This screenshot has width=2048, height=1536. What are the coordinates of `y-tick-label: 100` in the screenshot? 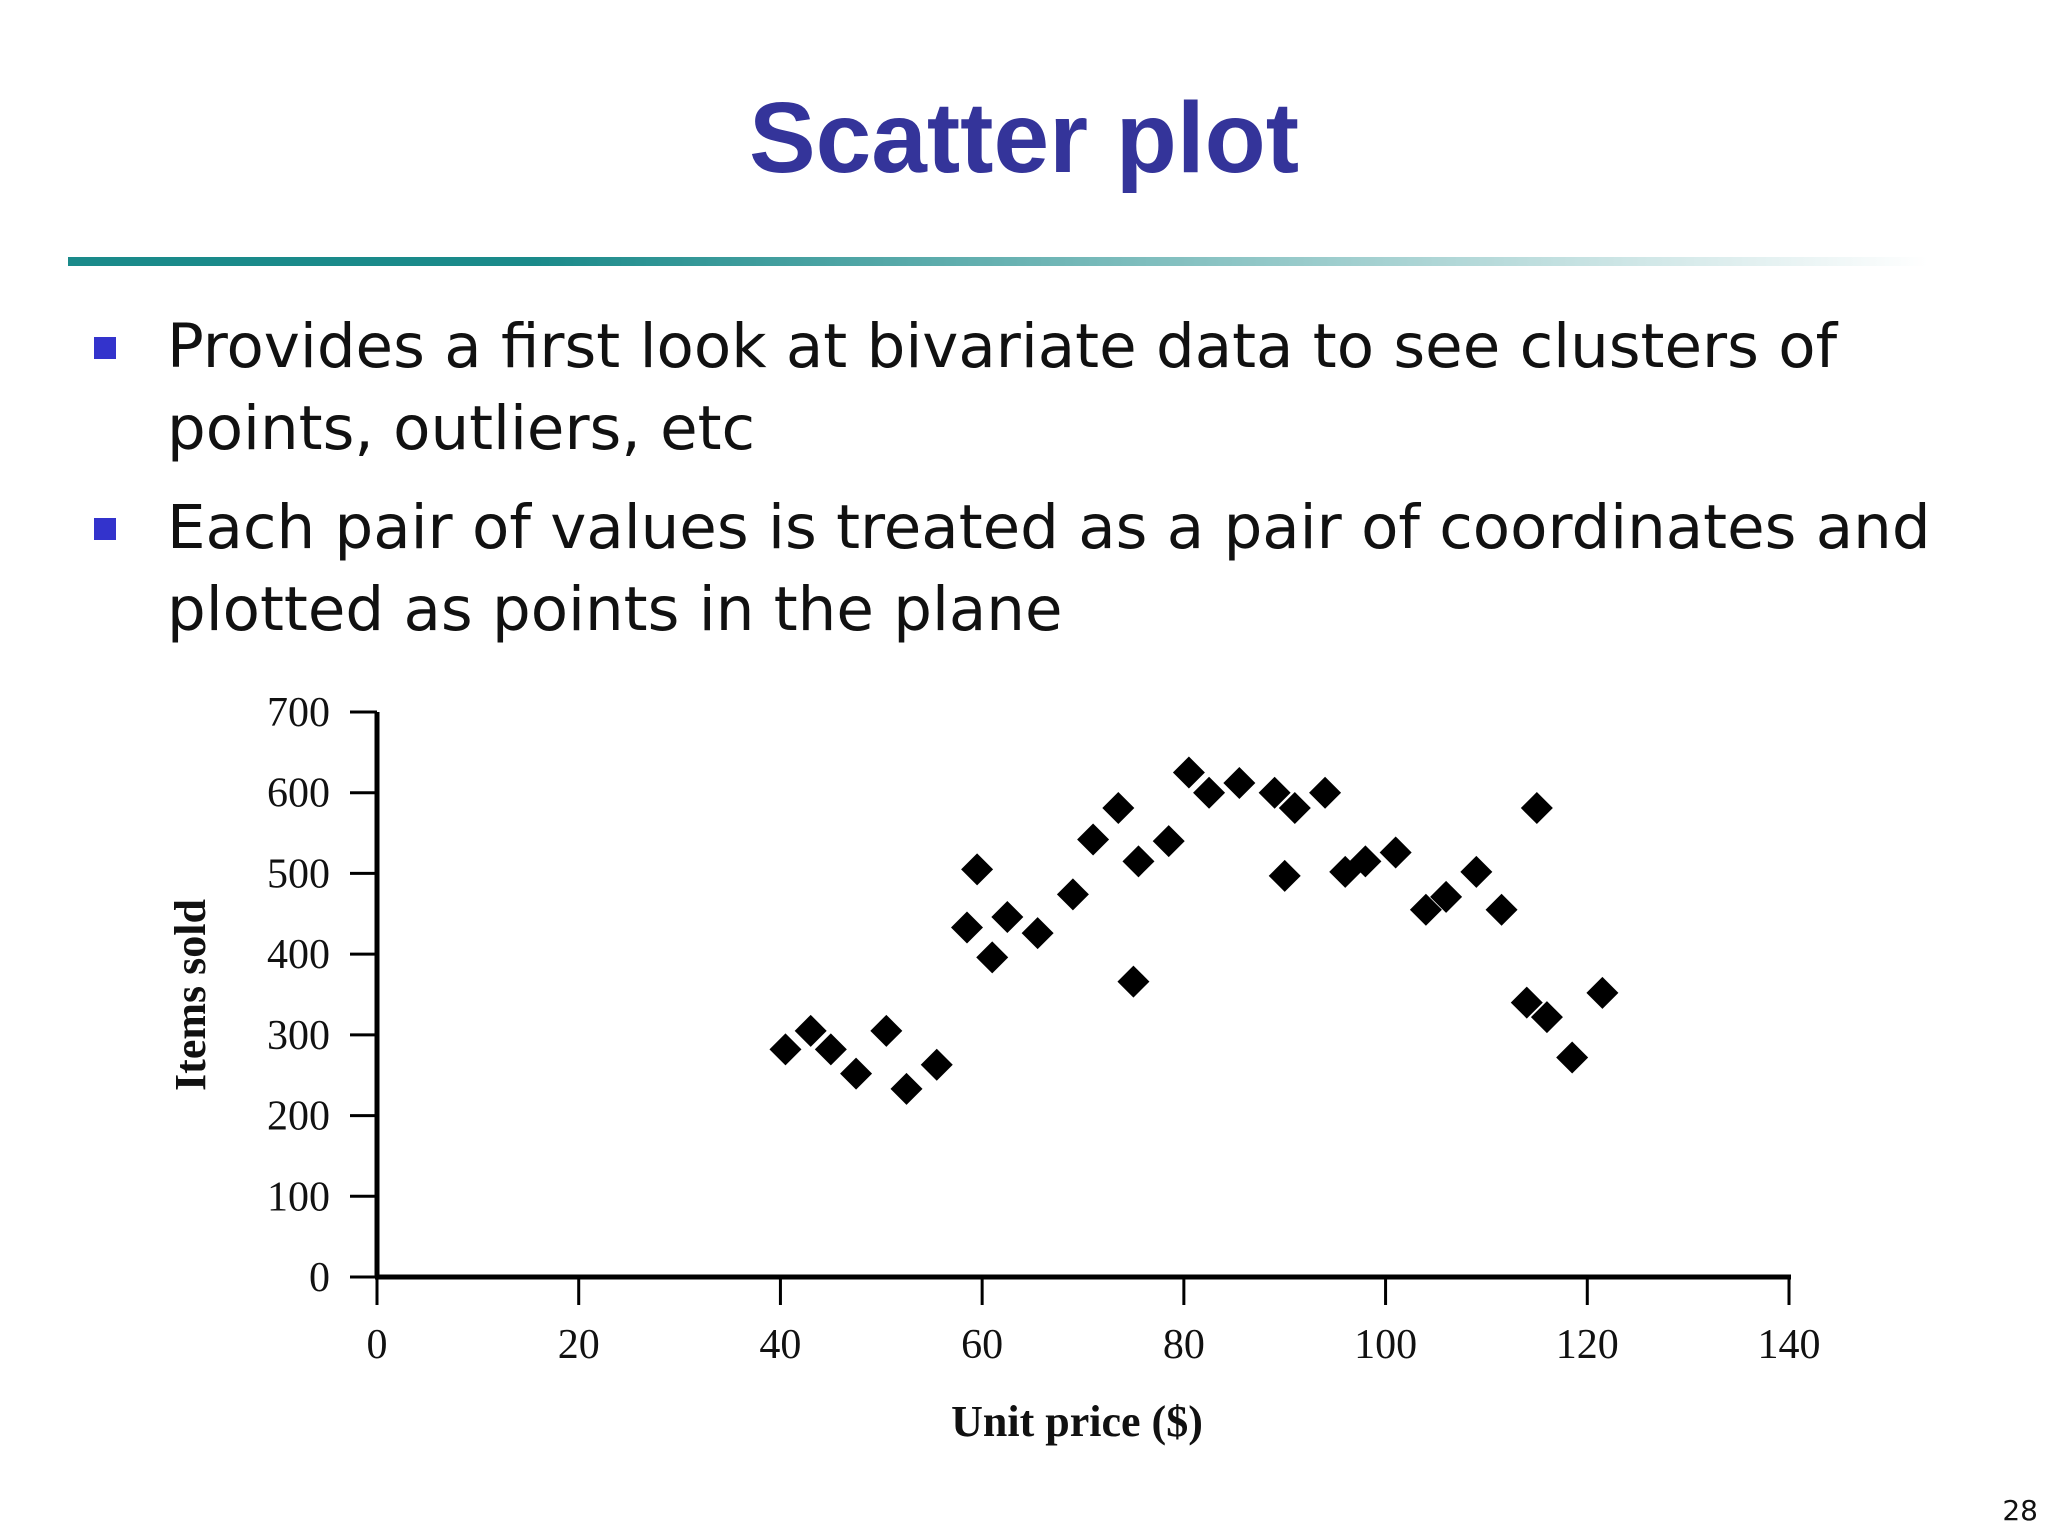 It's located at (298, 1197).